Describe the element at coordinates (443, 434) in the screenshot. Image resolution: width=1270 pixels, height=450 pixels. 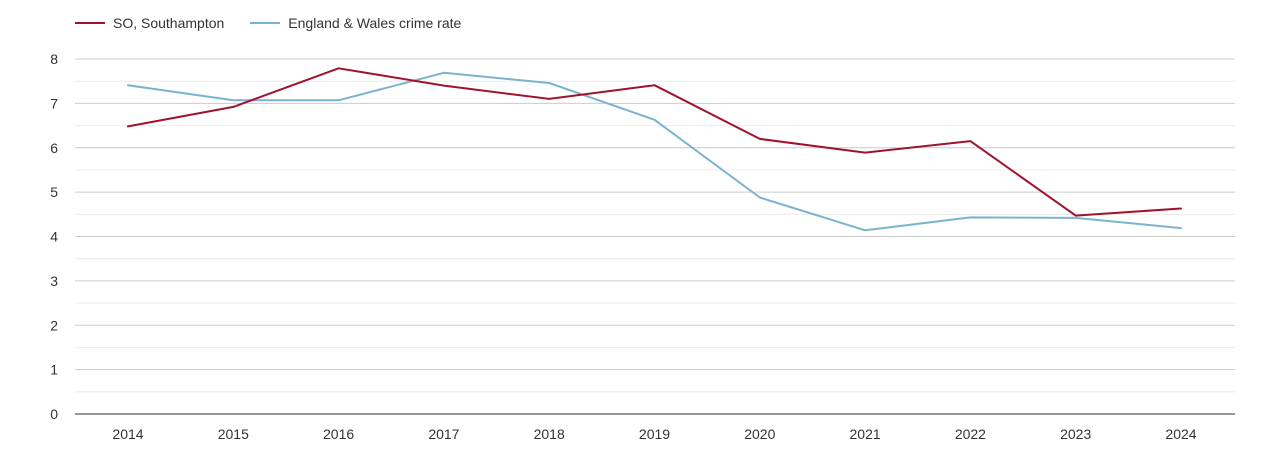
I see `x-tick-label: 2017` at that location.